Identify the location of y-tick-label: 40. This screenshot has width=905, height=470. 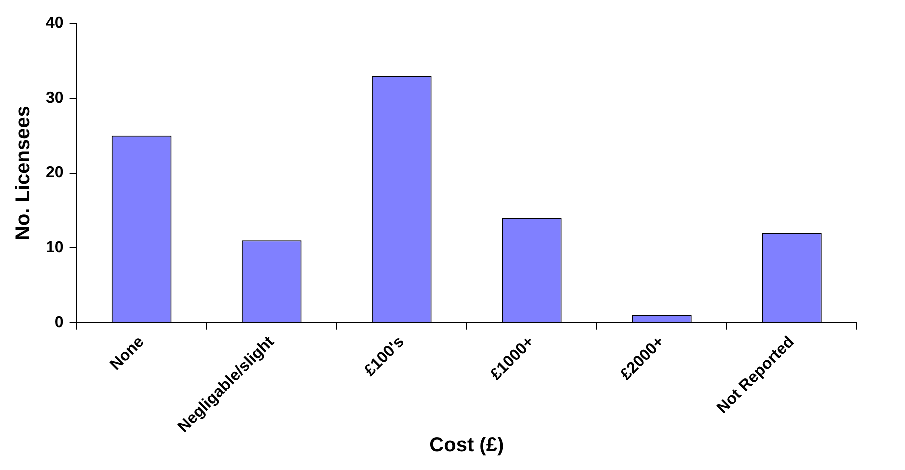
(55, 23).